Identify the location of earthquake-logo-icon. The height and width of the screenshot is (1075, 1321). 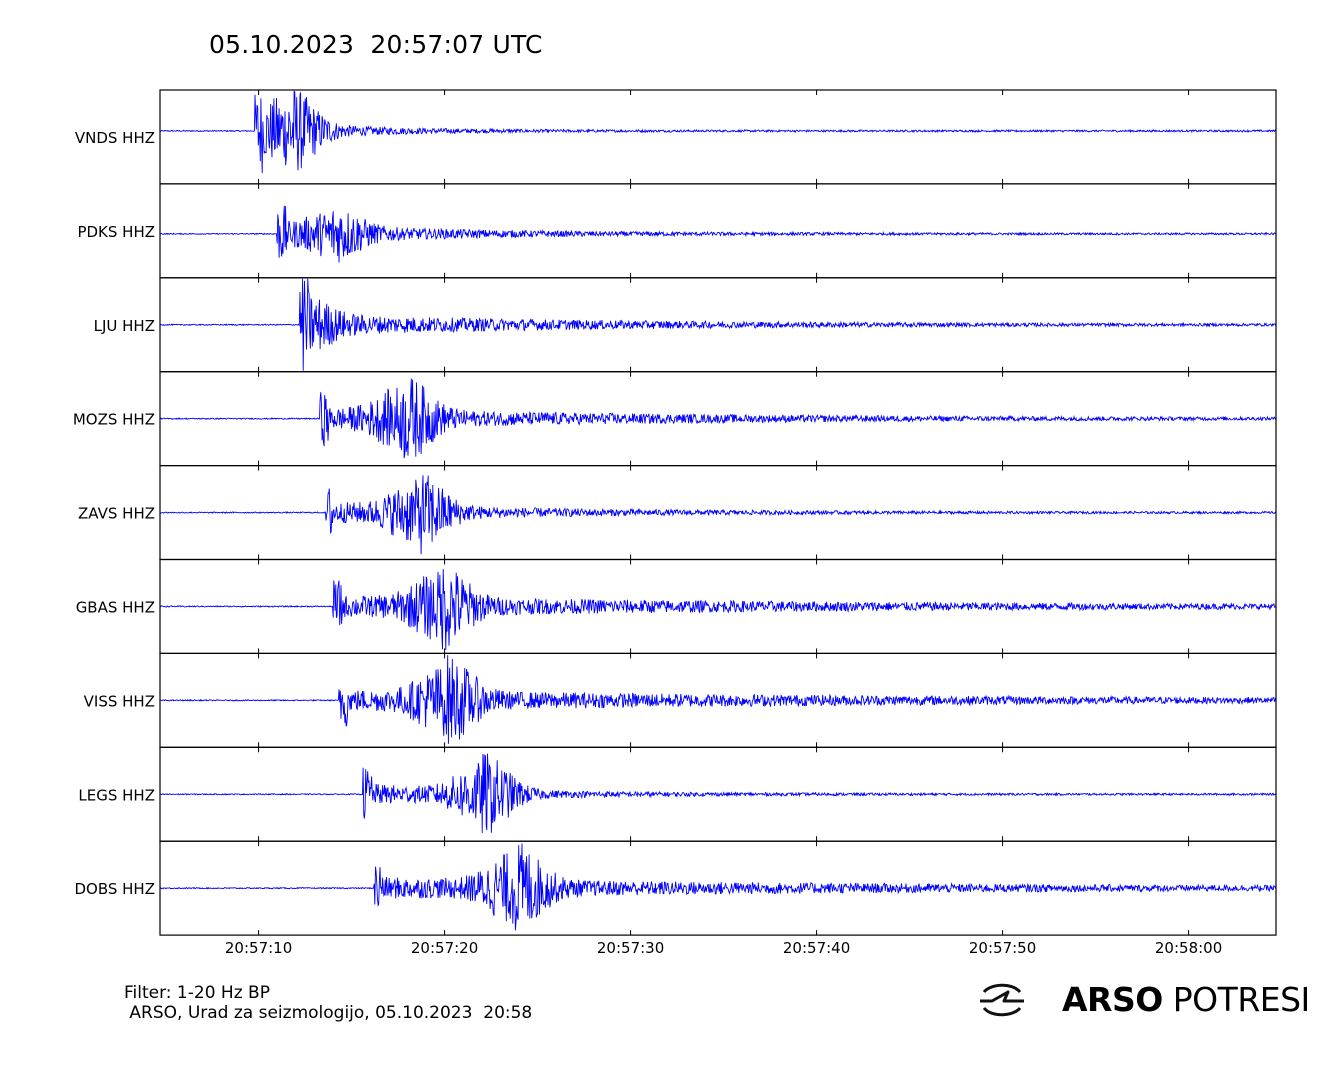
(1002, 1000).